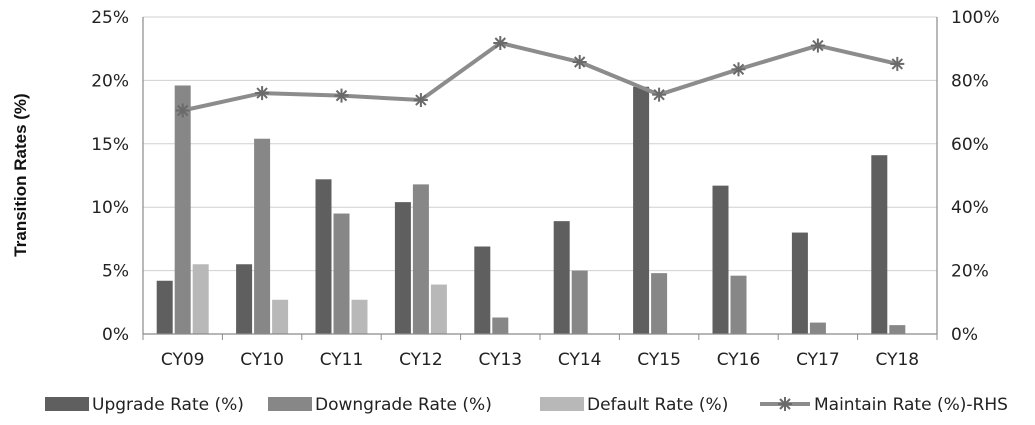  What do you see at coordinates (659, 360) in the screenshot?
I see `x-tick-label: CY15` at bounding box center [659, 360].